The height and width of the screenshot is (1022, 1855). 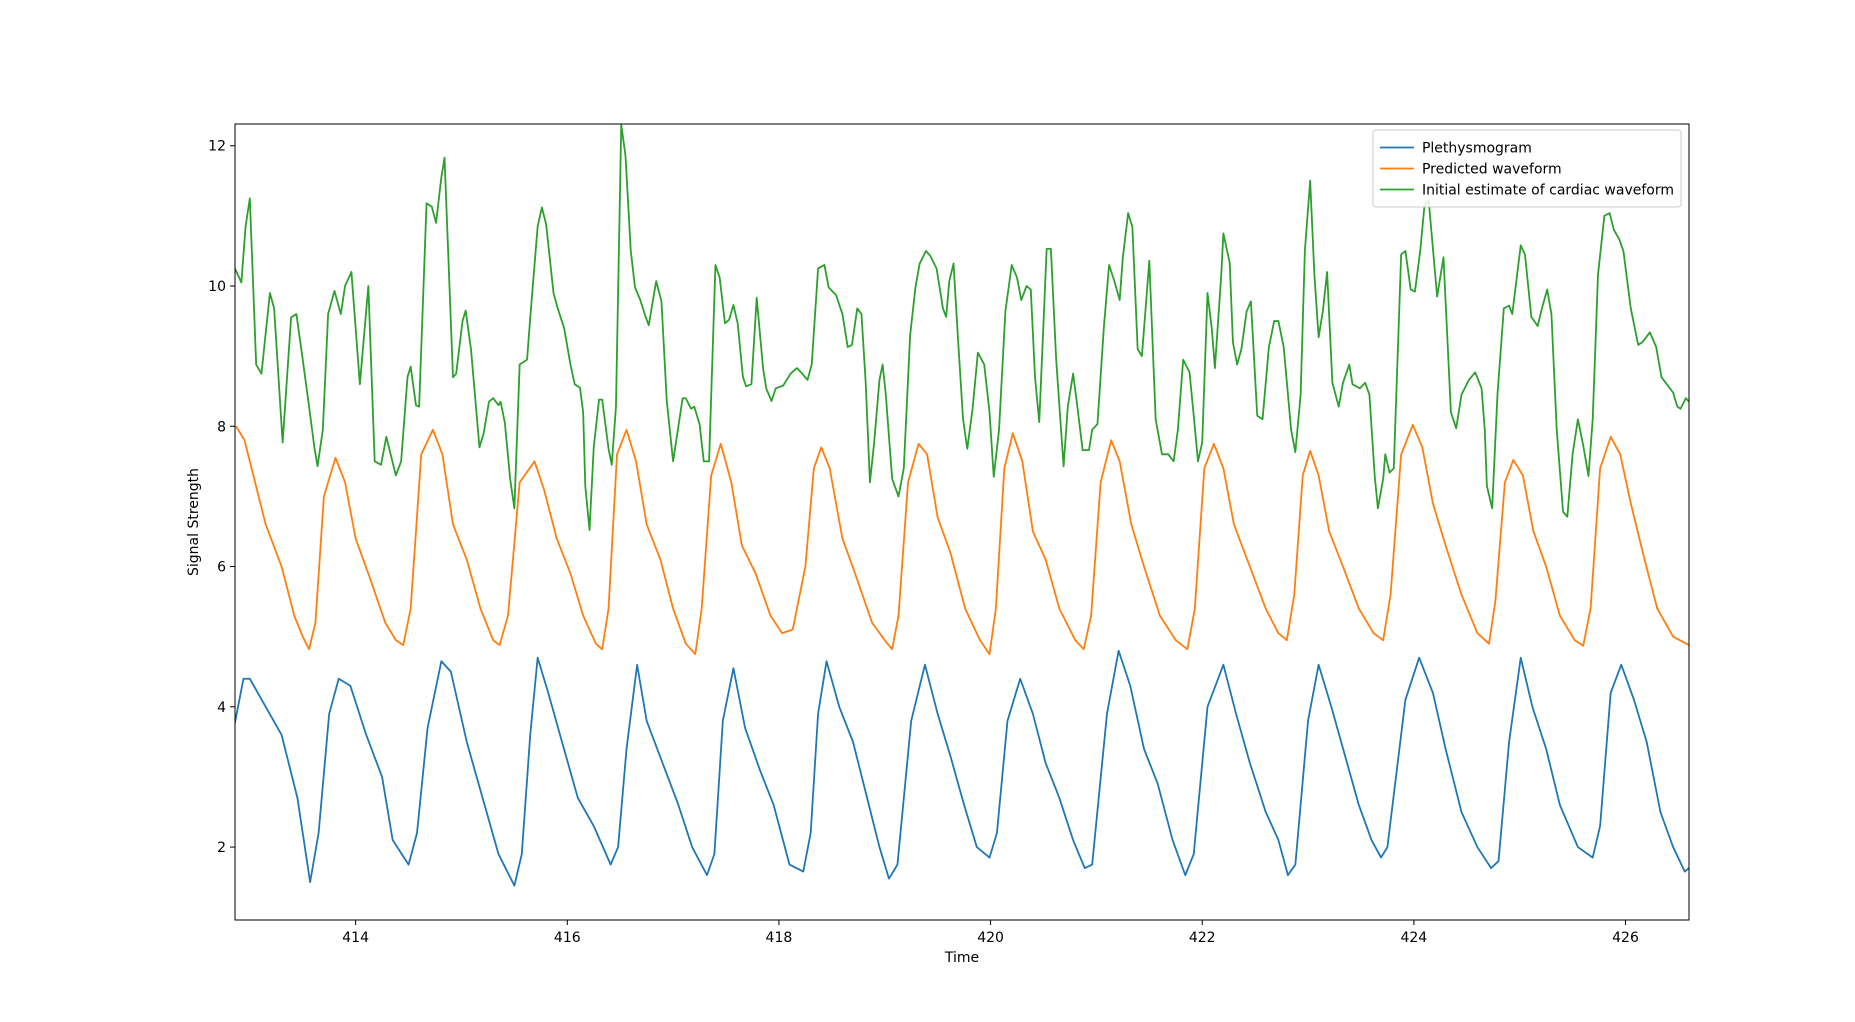 I want to click on x-axis-label: Time, so click(x=961, y=958).